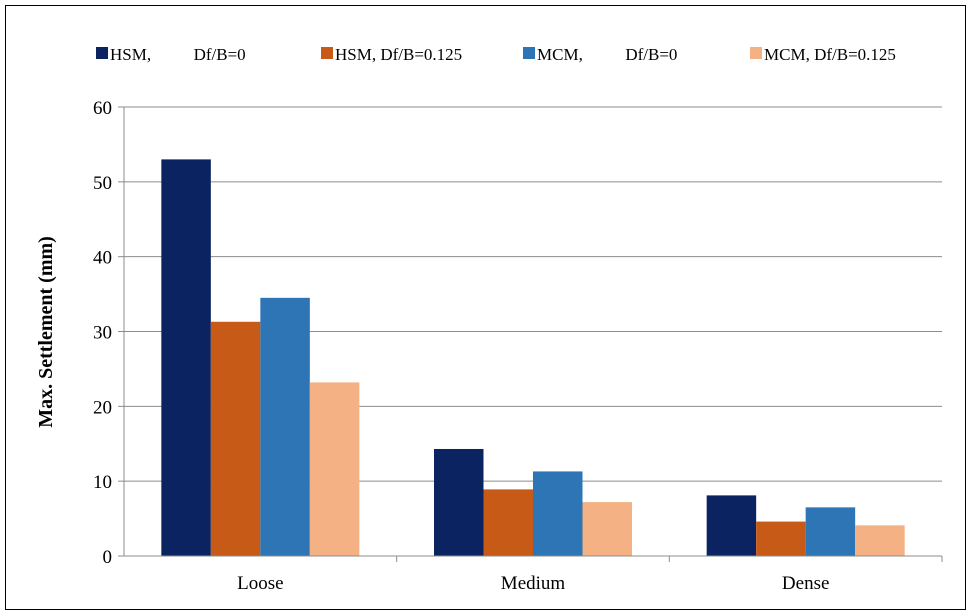  Describe the element at coordinates (102, 482) in the screenshot. I see `y-tick-label: 10` at that location.